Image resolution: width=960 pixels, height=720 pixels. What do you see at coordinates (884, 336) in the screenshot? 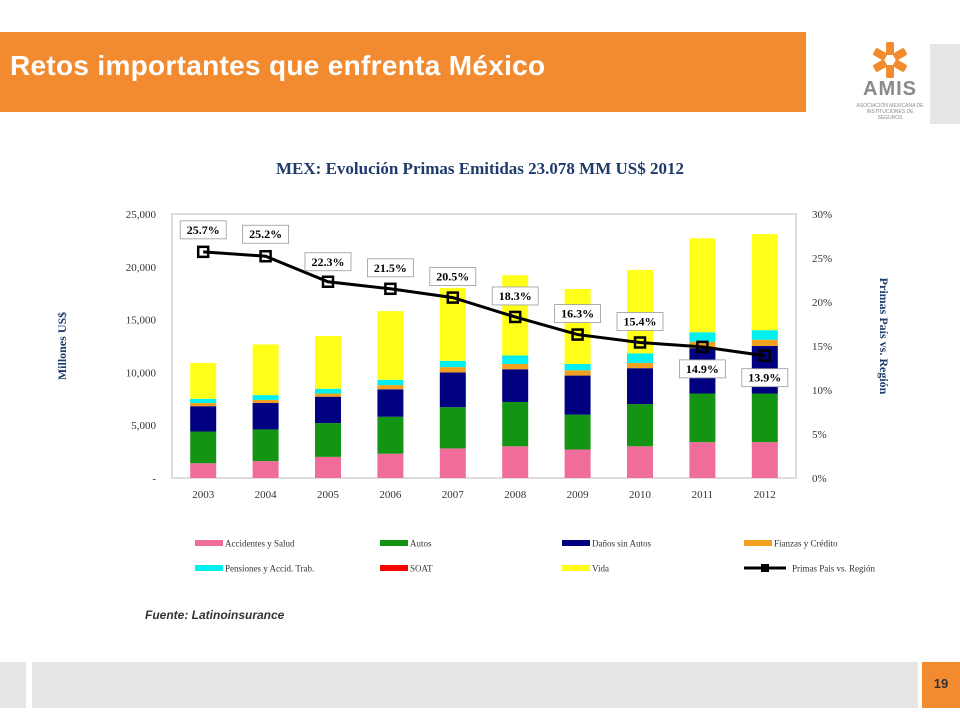
I see `y2-axis-title: Primas País vs. Región` at bounding box center [884, 336].